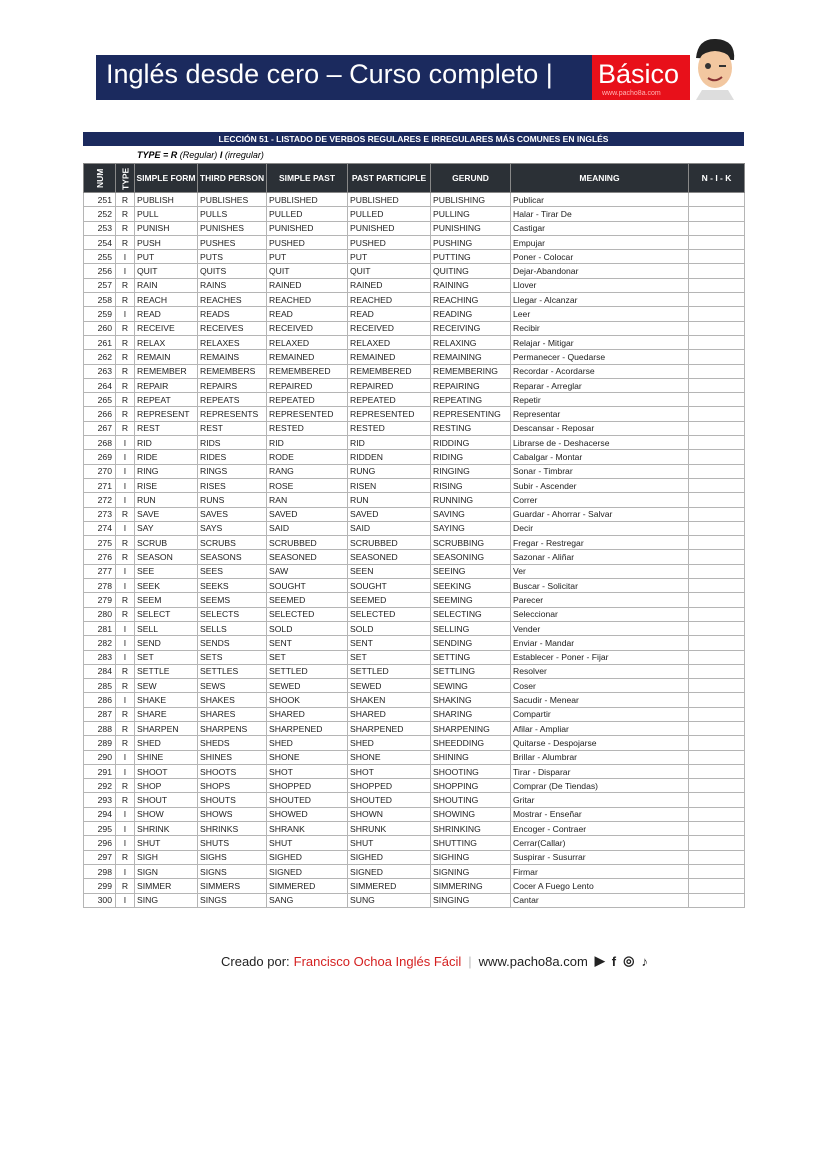  Describe the element at coordinates (221, 155) in the screenshot. I see `type-legend-i: I` at that location.